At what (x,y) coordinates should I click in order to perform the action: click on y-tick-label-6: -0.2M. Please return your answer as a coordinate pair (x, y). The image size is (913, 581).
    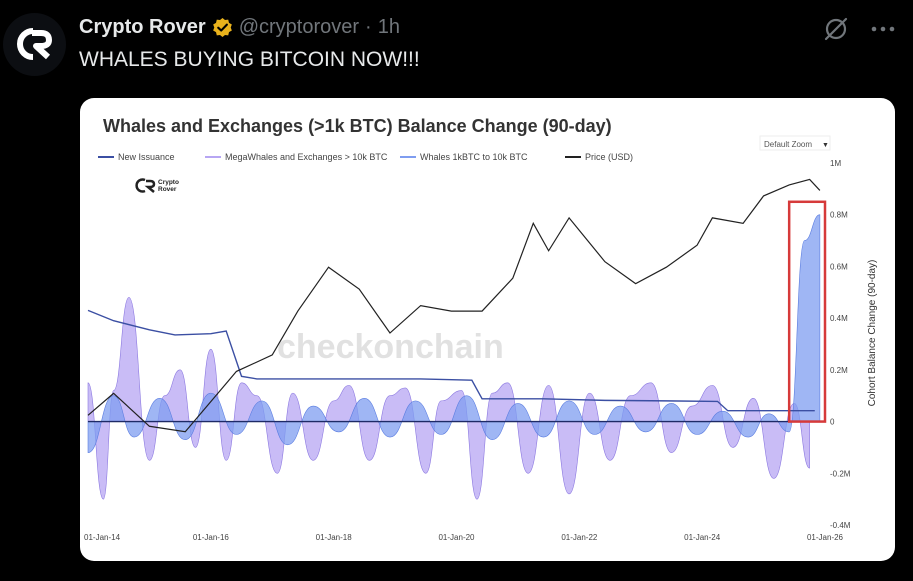
    Looking at the image, I should click on (840, 473).